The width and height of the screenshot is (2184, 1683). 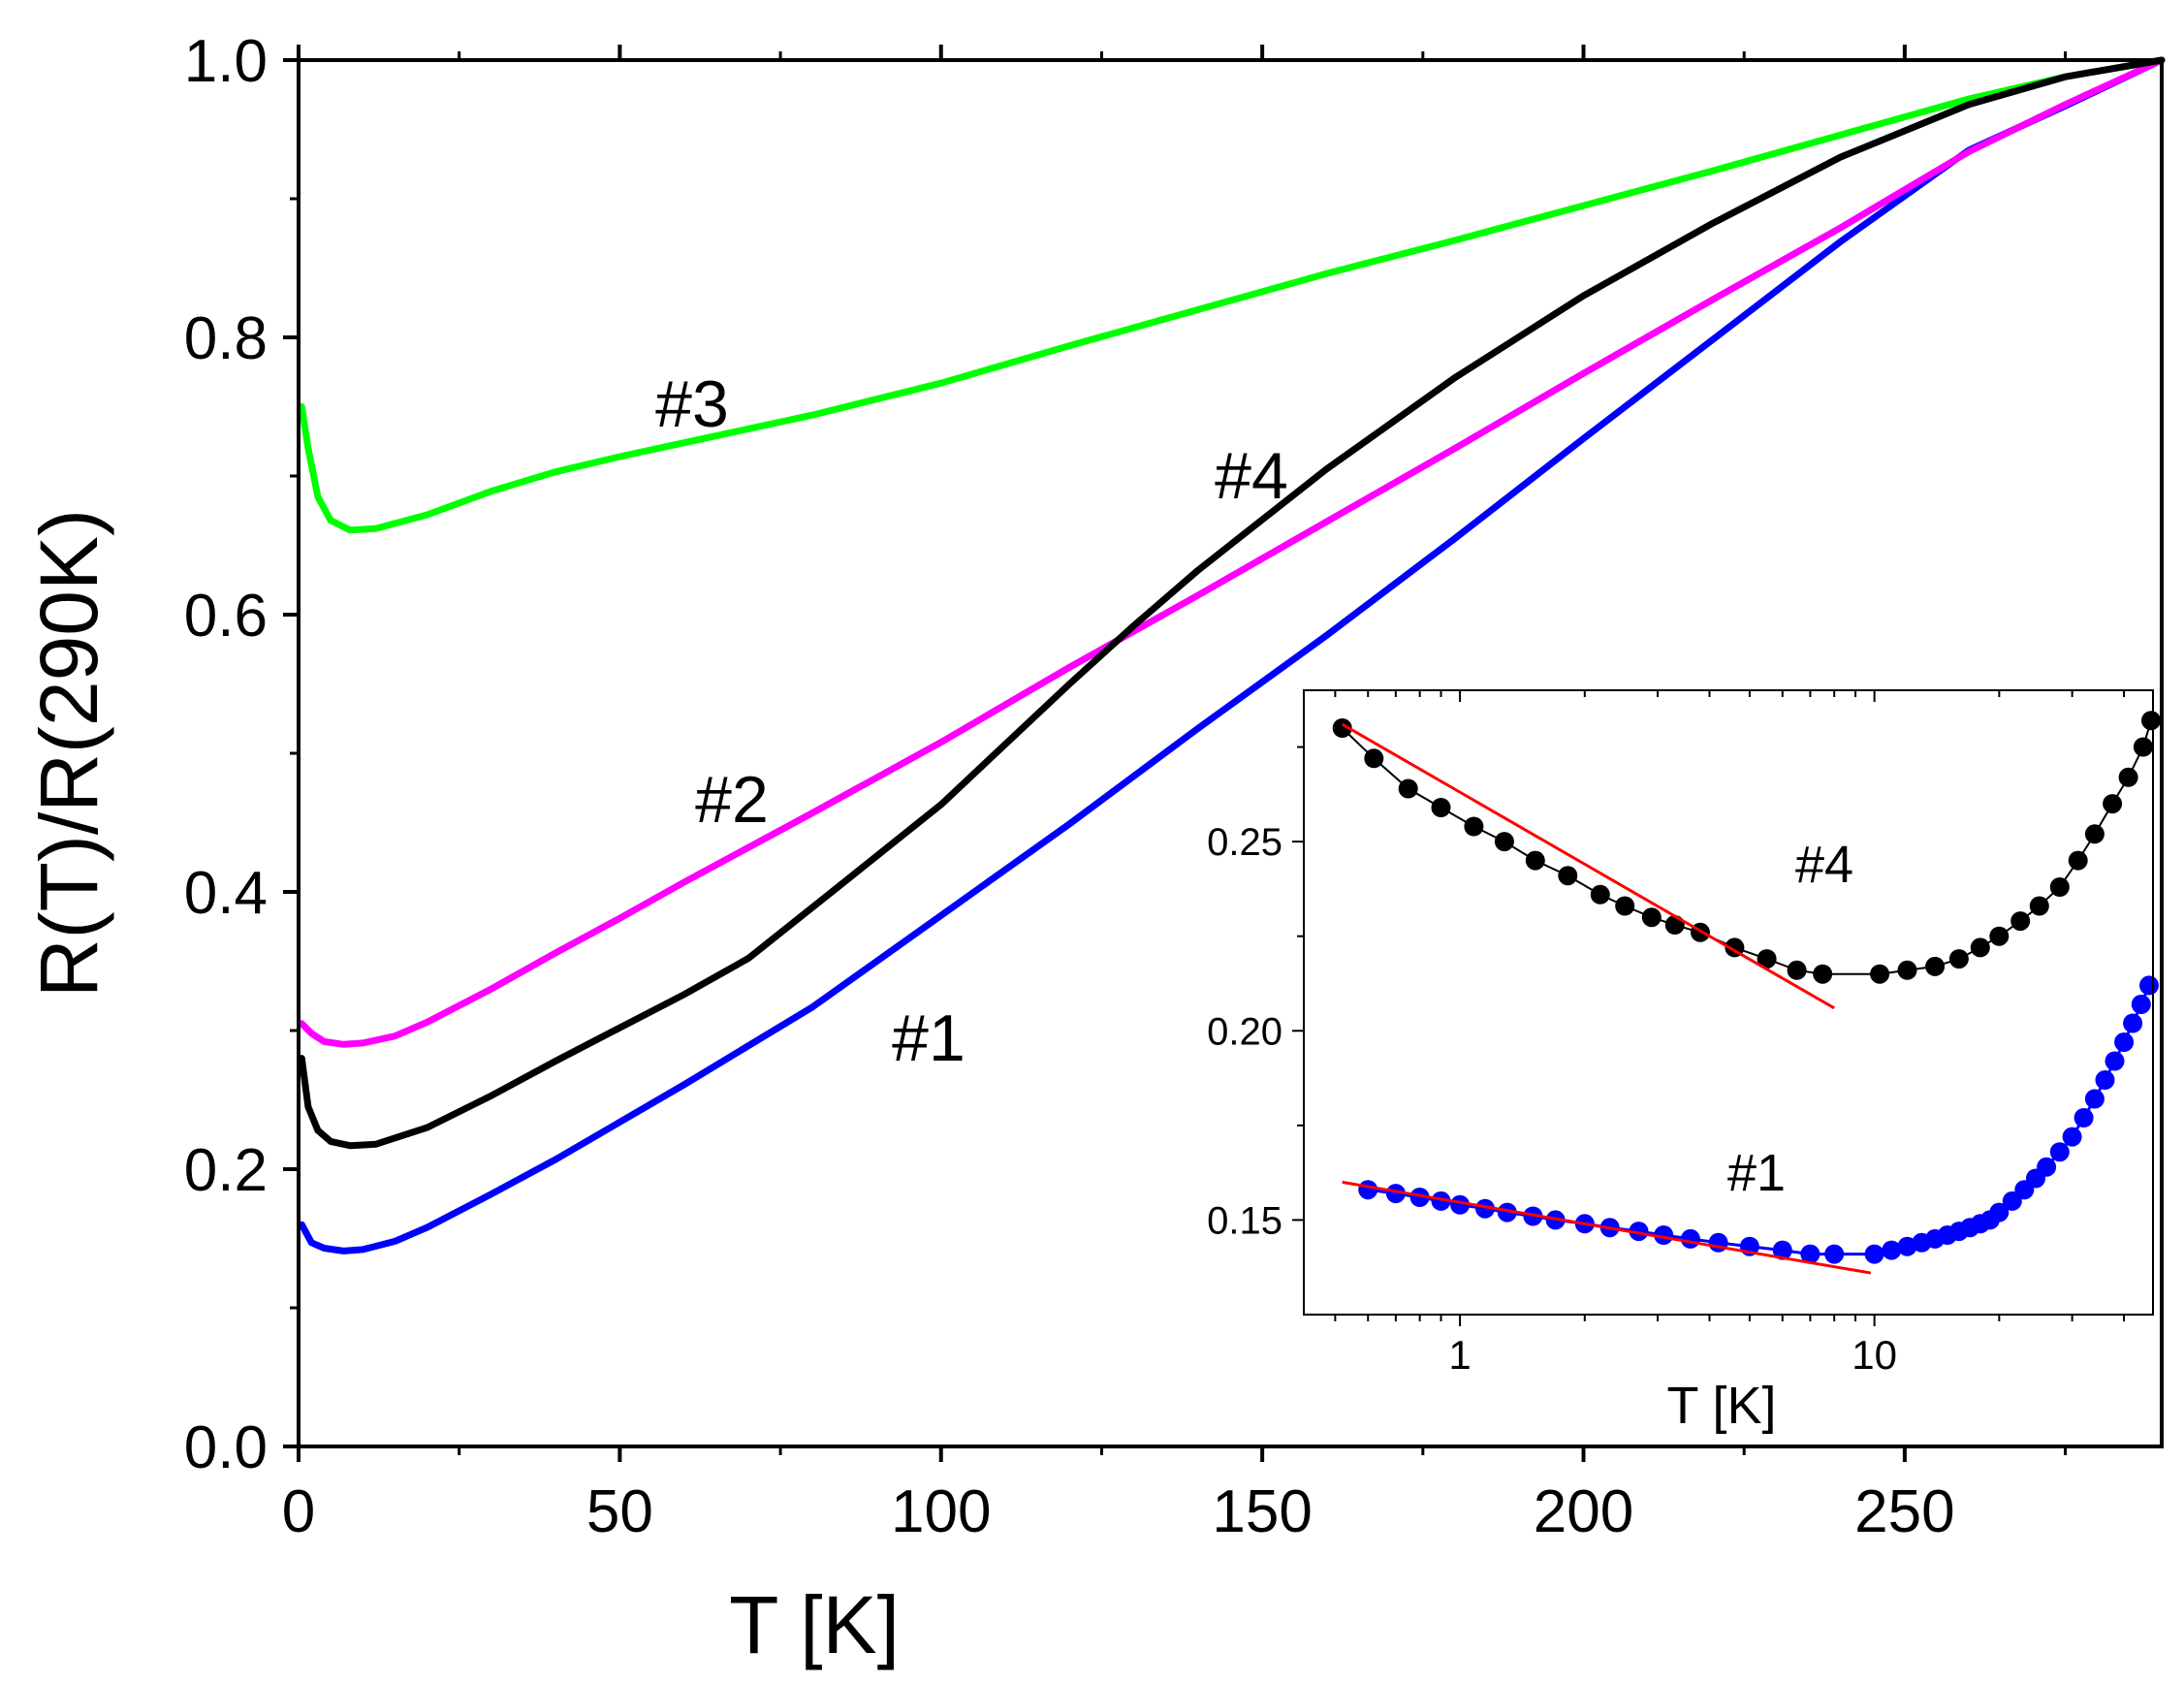 What do you see at coordinates (941, 1511) in the screenshot?
I see `x-tick-label: 100` at bounding box center [941, 1511].